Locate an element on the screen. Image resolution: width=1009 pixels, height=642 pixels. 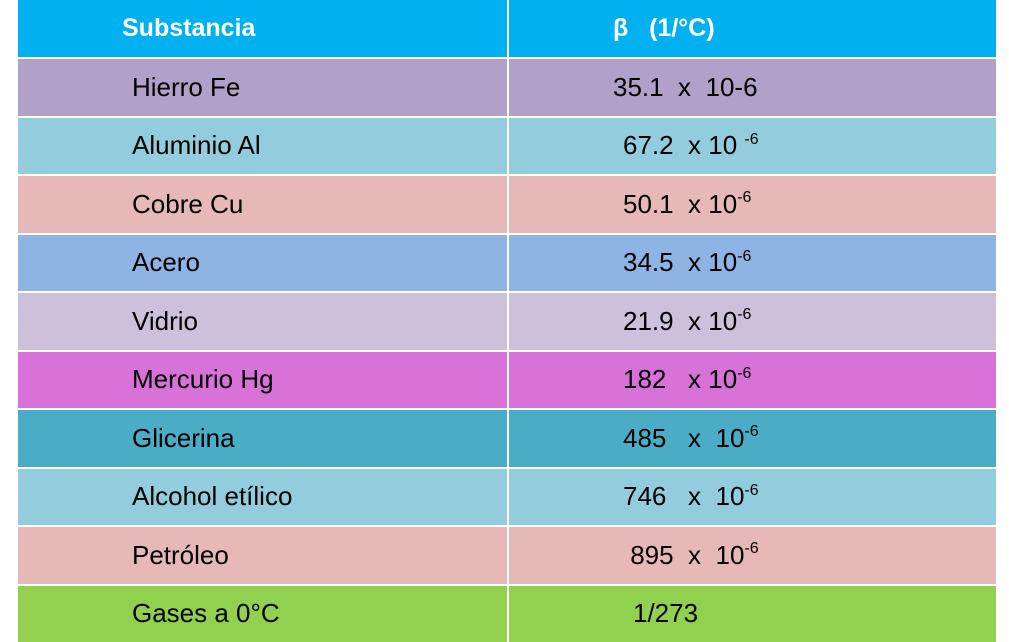
substance-cell: Alcohol etílico is located at coordinates (262, 496).